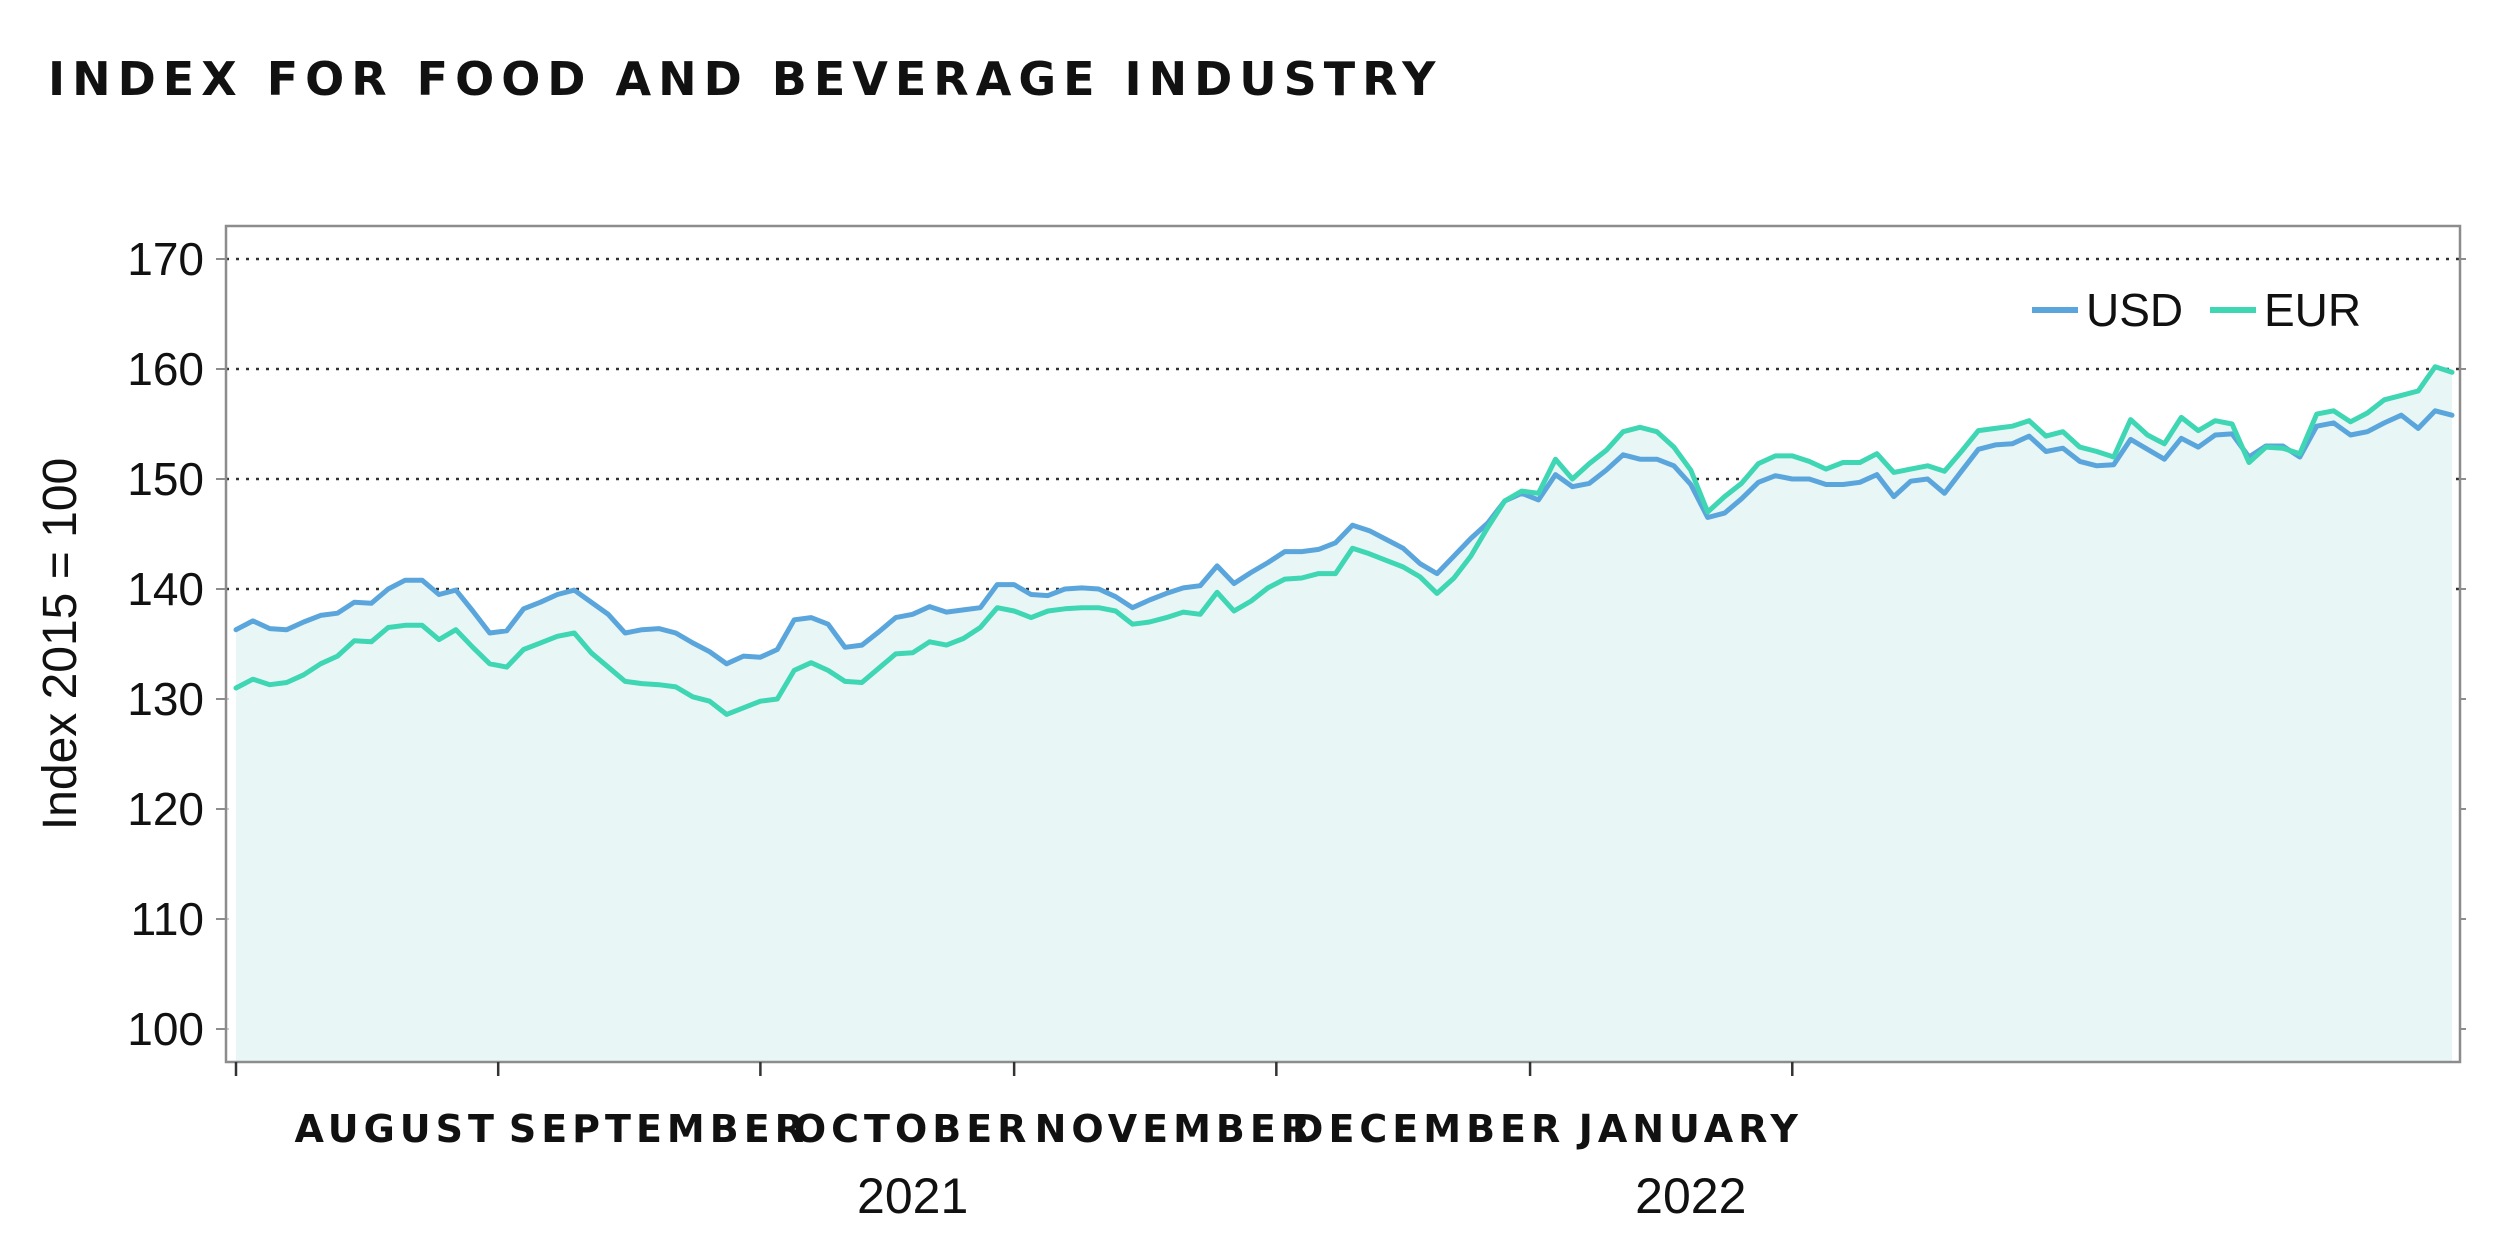 This screenshot has width=2500, height=1250. What do you see at coordinates (1428, 1129) in the screenshot?
I see `month-label-december: DECEMBER` at bounding box center [1428, 1129].